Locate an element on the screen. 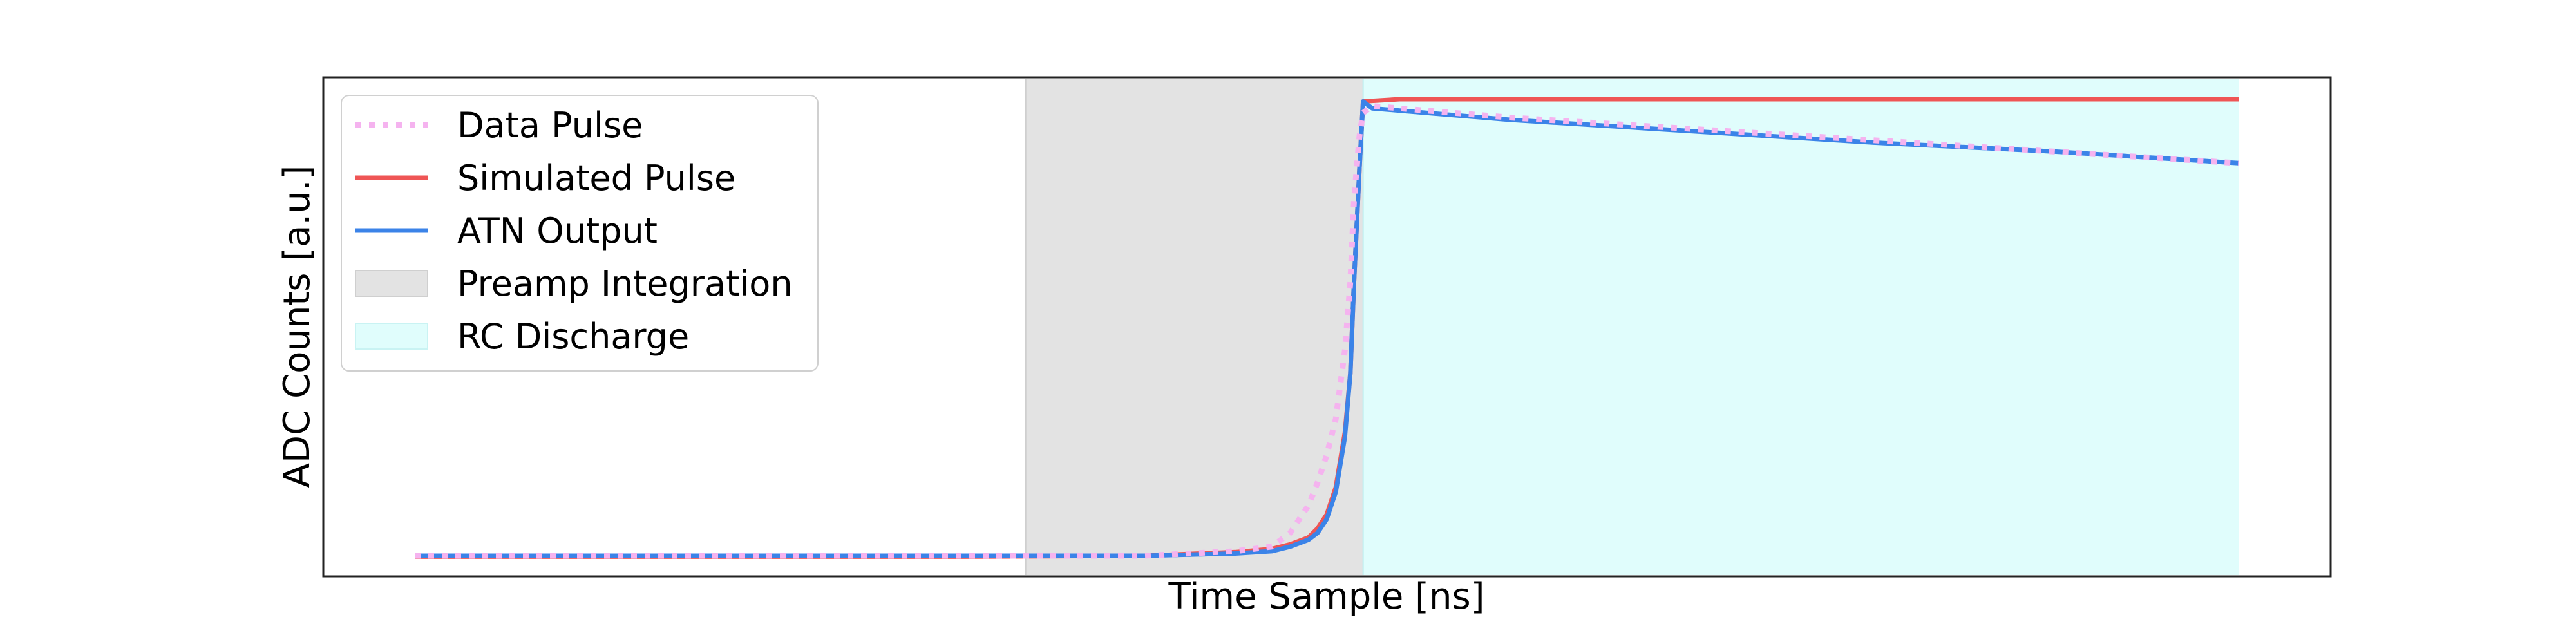  legend-label: Preamp Integration is located at coordinates (625, 283).